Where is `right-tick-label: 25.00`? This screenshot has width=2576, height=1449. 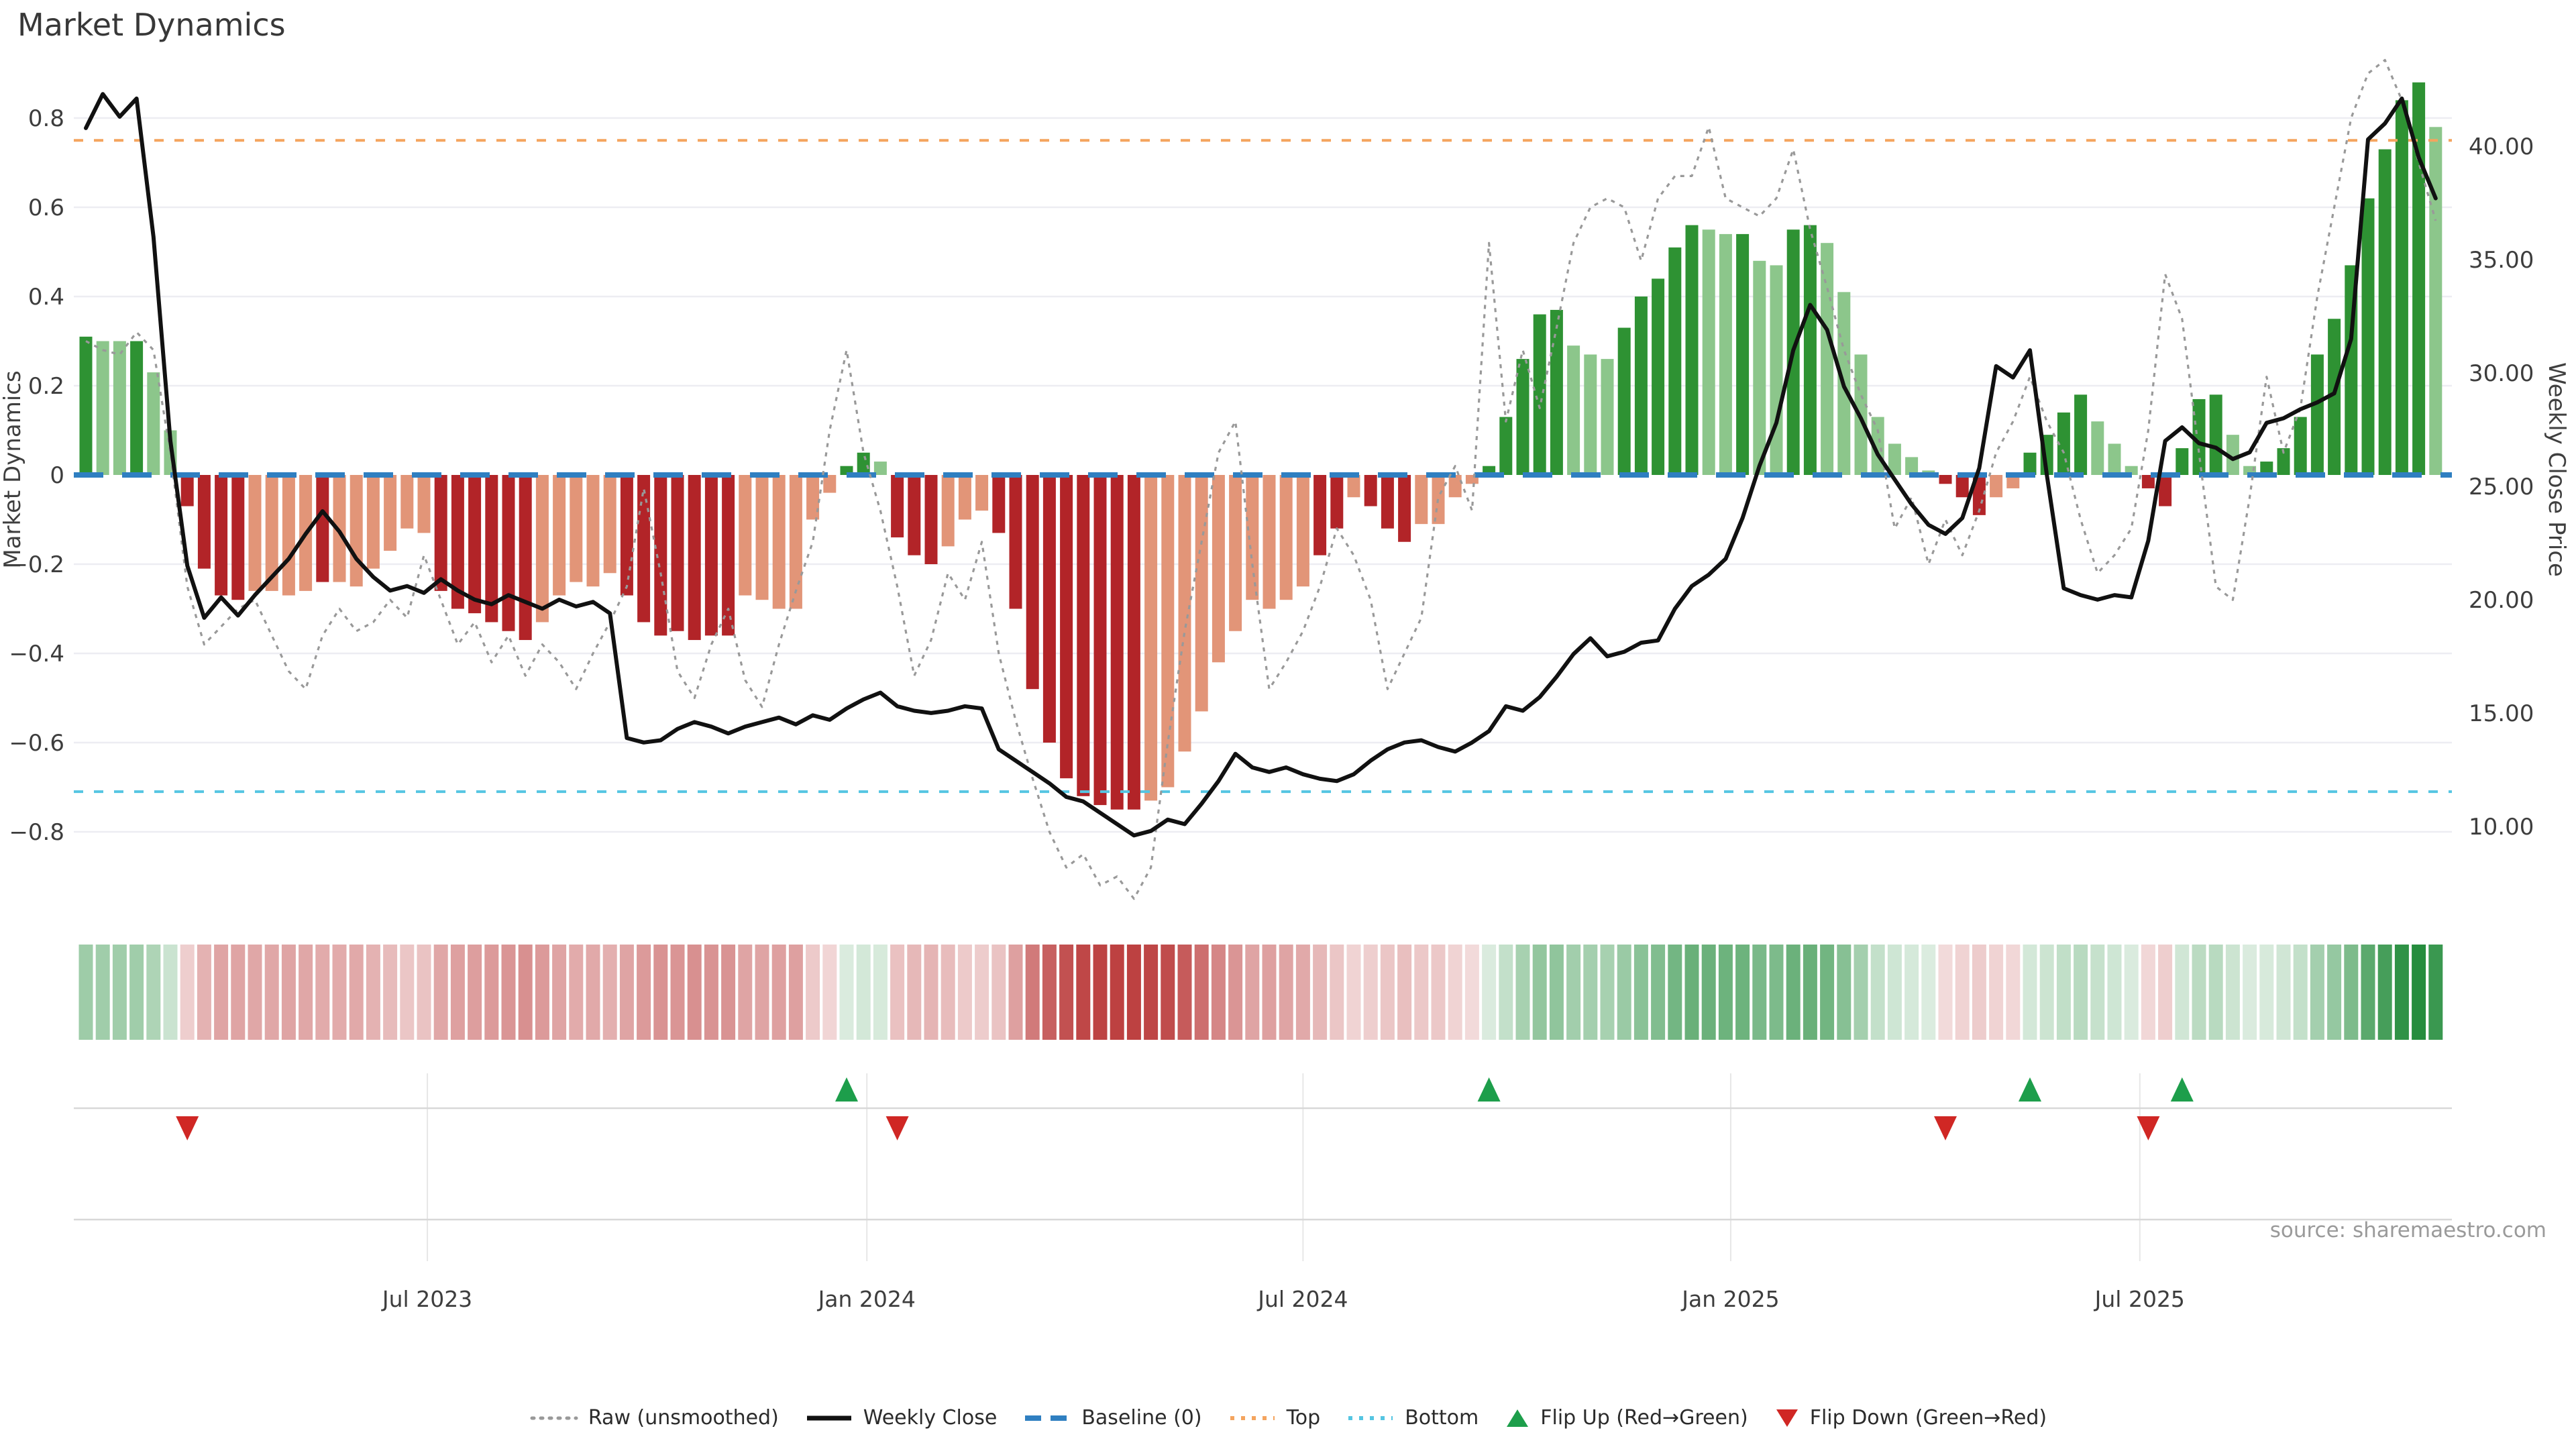 right-tick-label: 25.00 is located at coordinates (2501, 487).